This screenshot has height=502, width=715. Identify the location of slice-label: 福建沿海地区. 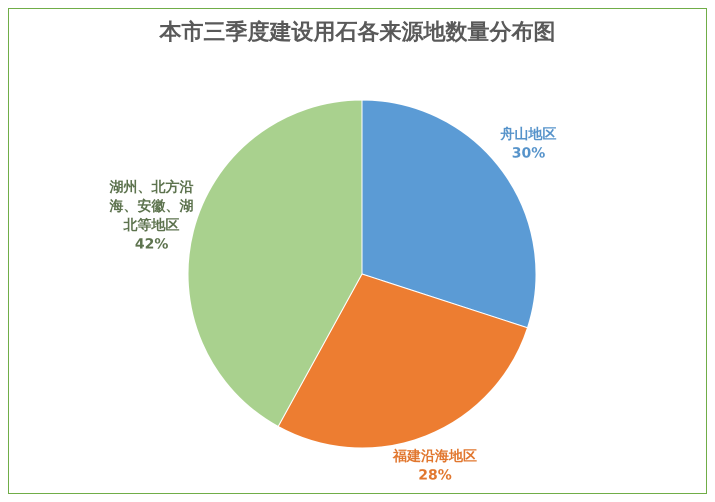
(435, 455).